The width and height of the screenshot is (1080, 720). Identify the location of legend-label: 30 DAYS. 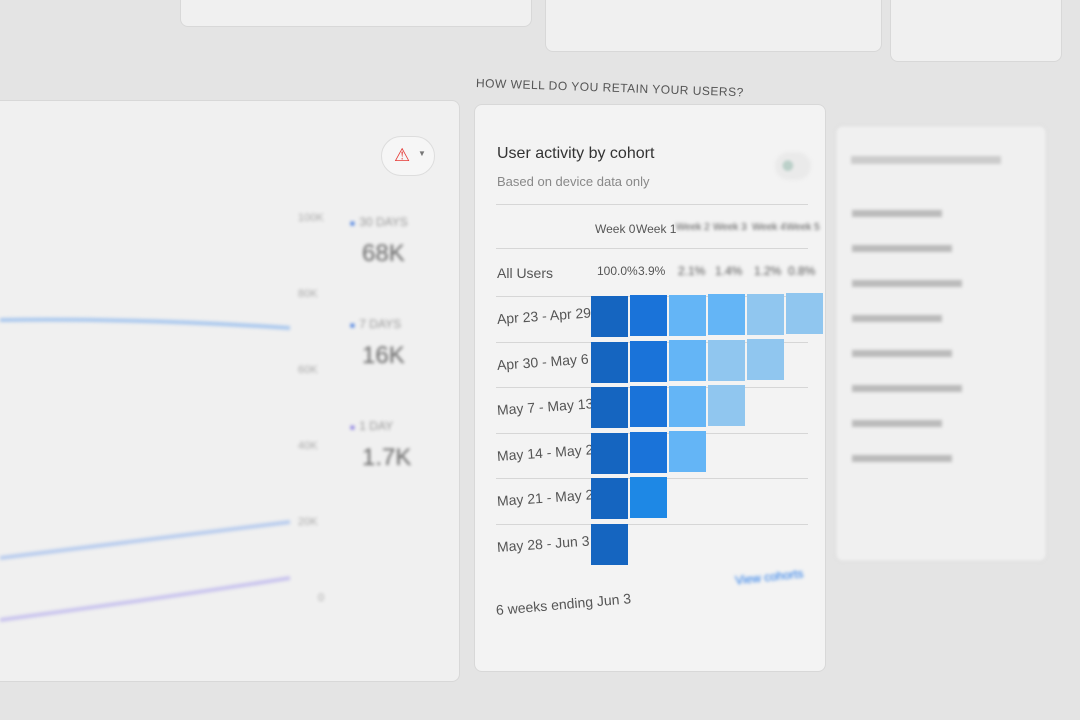
(383, 222).